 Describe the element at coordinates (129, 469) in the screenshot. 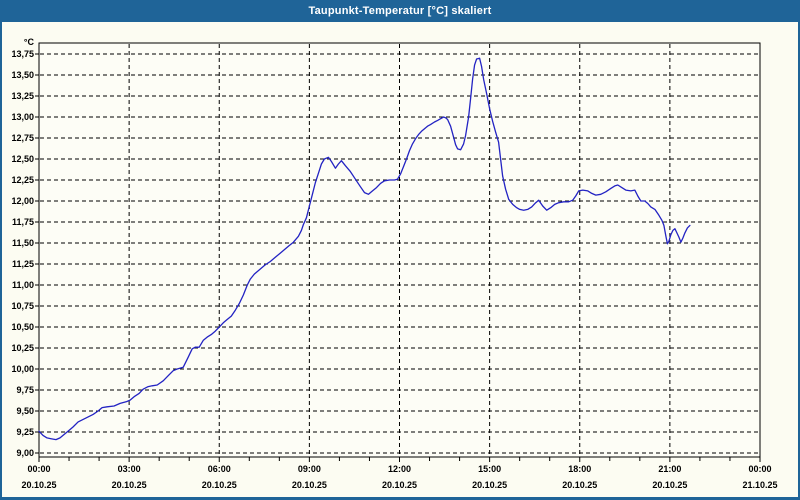

I see `x-axis-time-label: 03:00` at that location.